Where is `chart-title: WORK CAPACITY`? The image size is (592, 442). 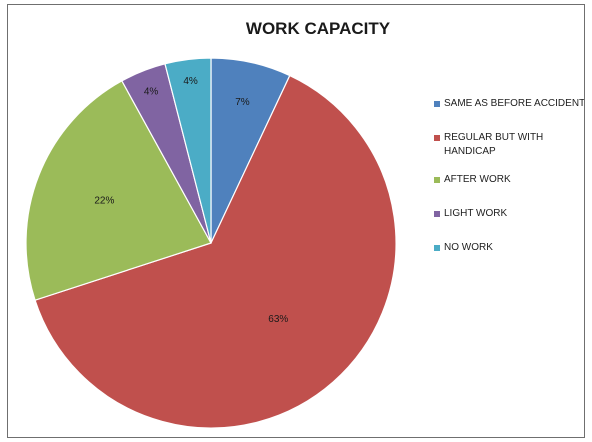 chart-title: WORK CAPACITY is located at coordinates (318, 28).